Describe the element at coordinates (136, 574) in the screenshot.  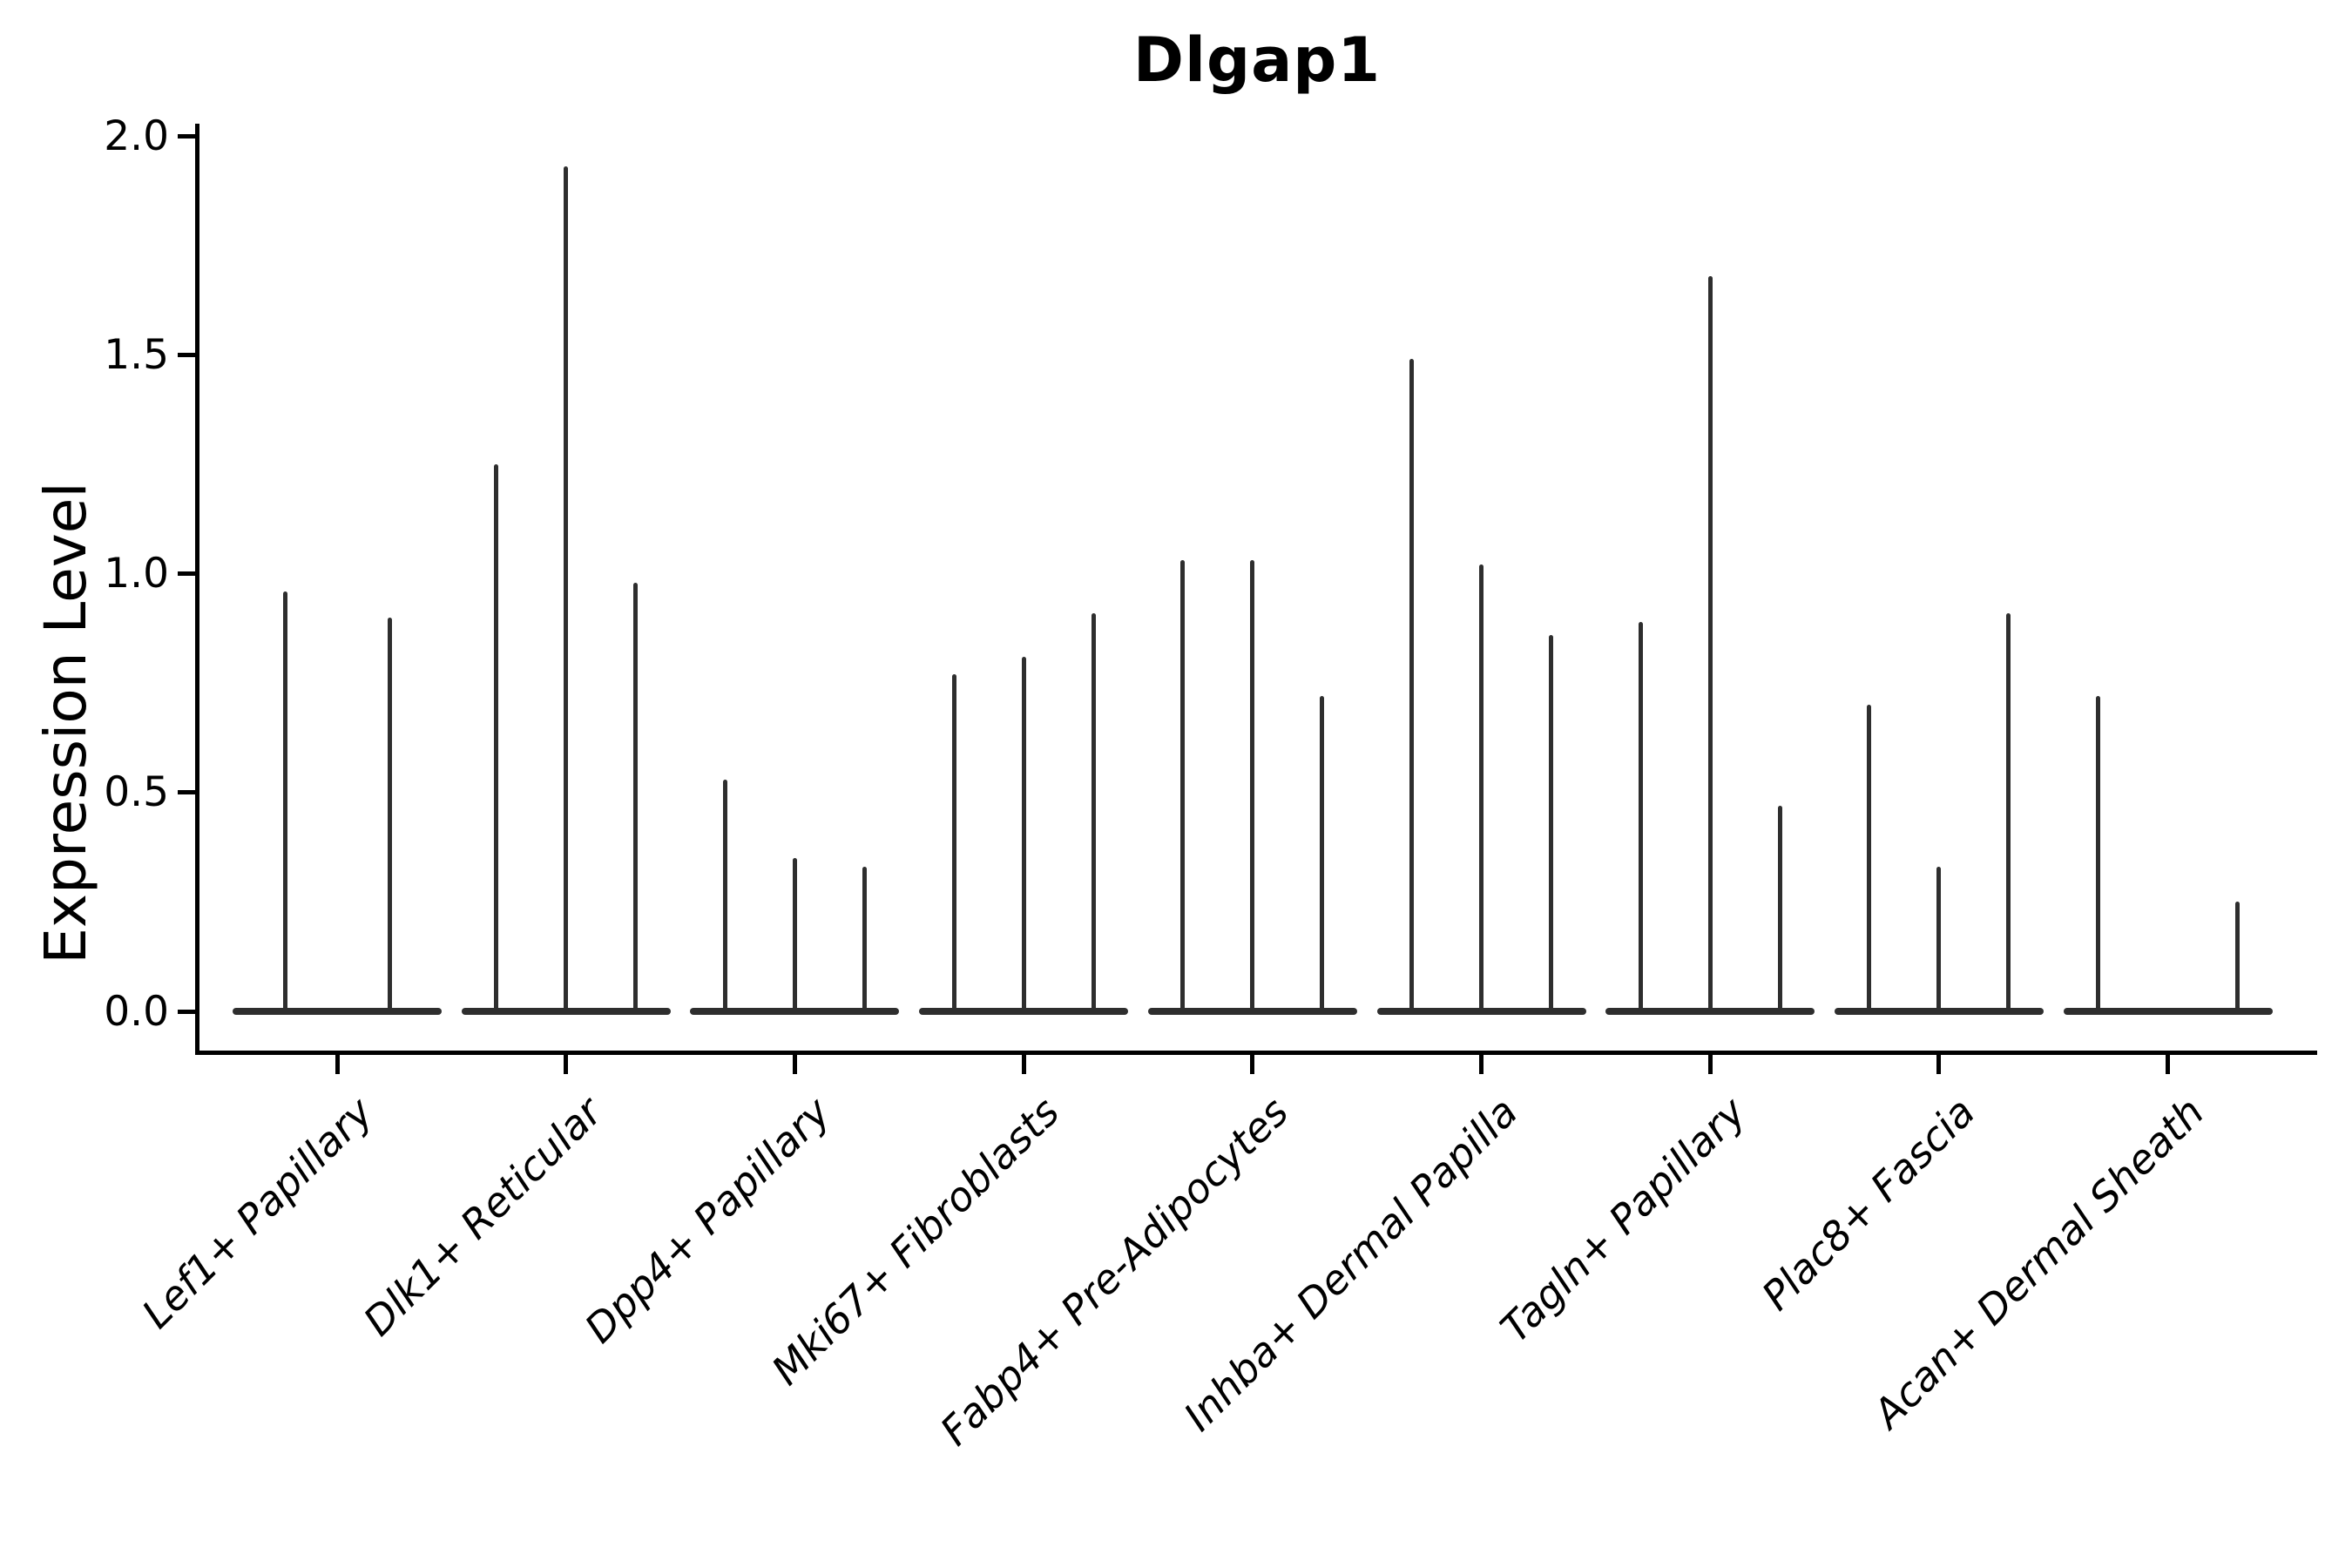
I see `y-tick-label: 1.0` at that location.